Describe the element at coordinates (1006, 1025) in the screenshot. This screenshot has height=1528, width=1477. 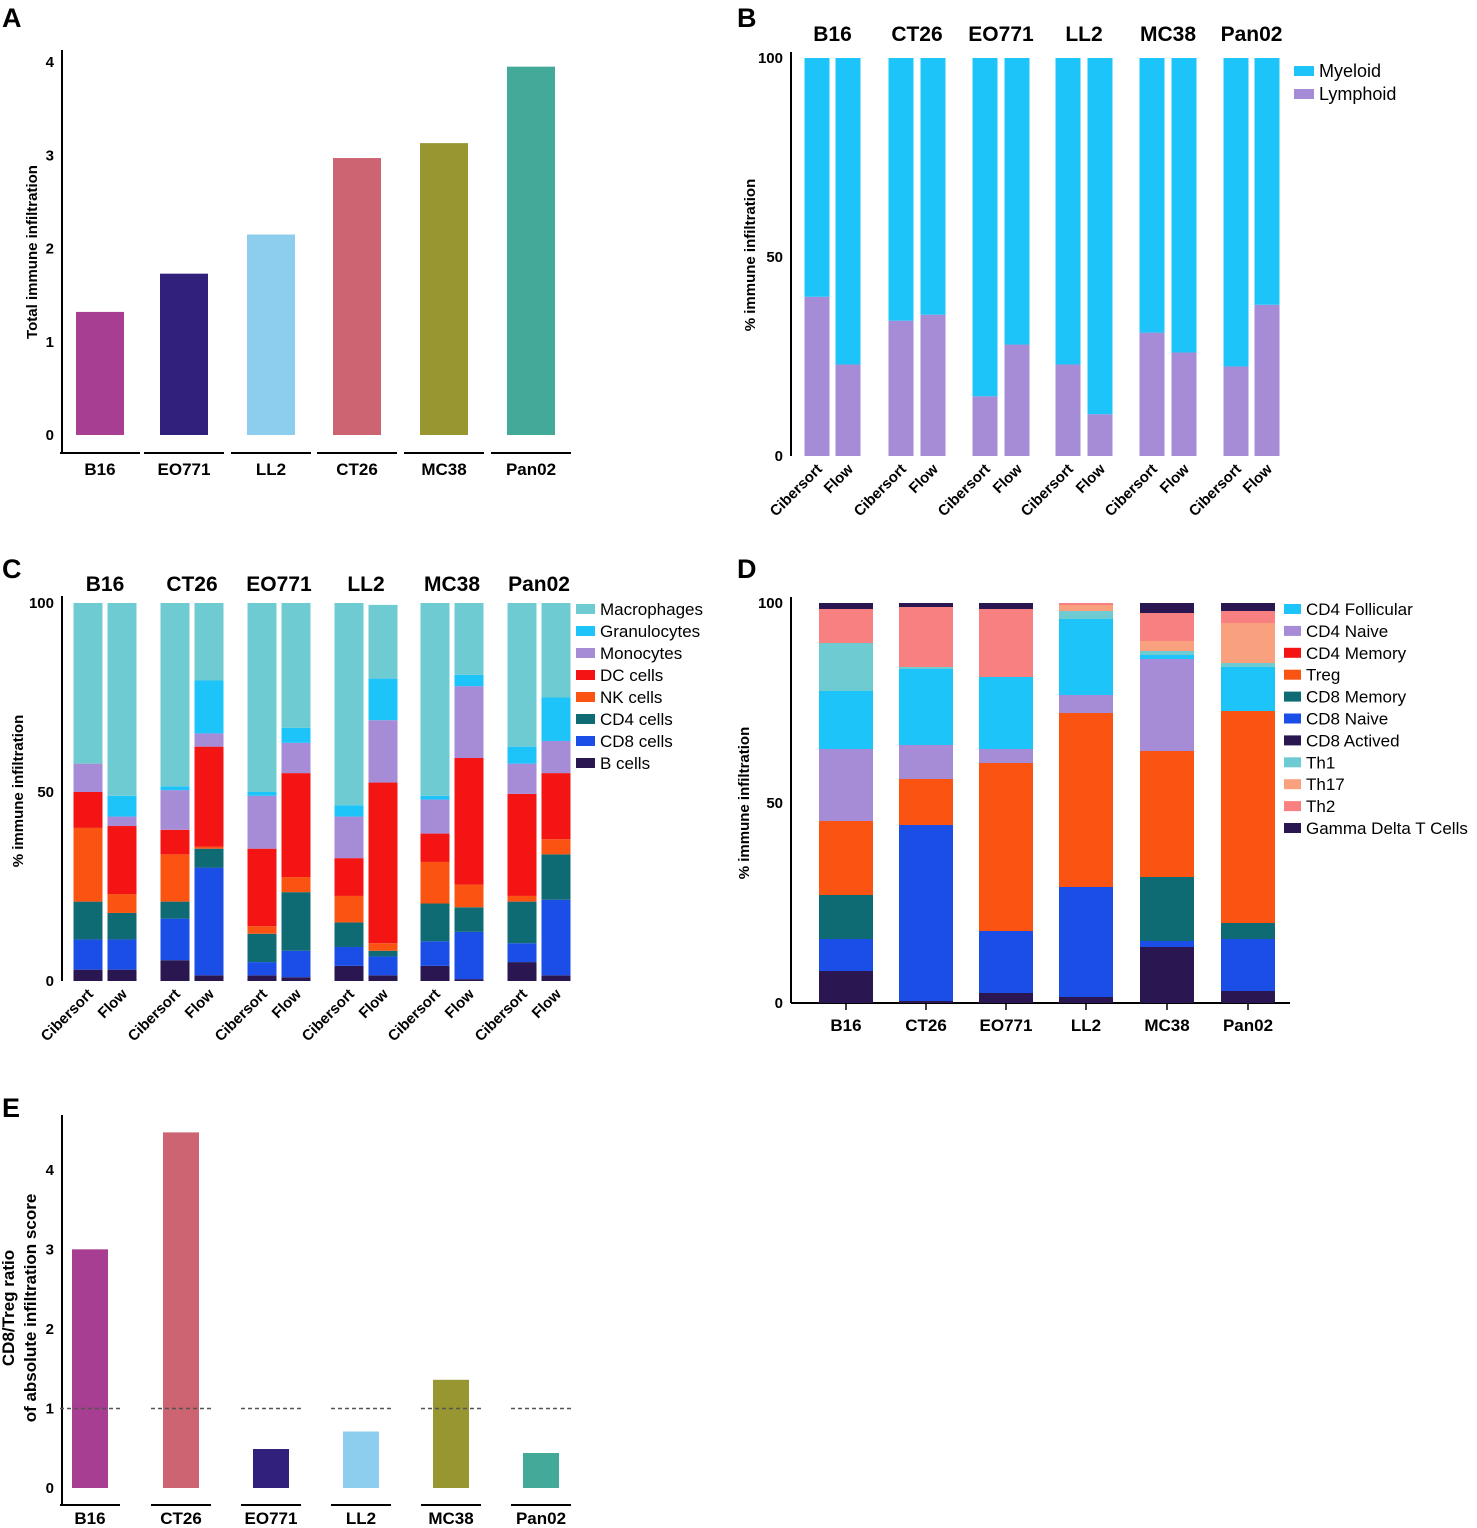
I see `panel-d-x-tick-label: EO771` at that location.